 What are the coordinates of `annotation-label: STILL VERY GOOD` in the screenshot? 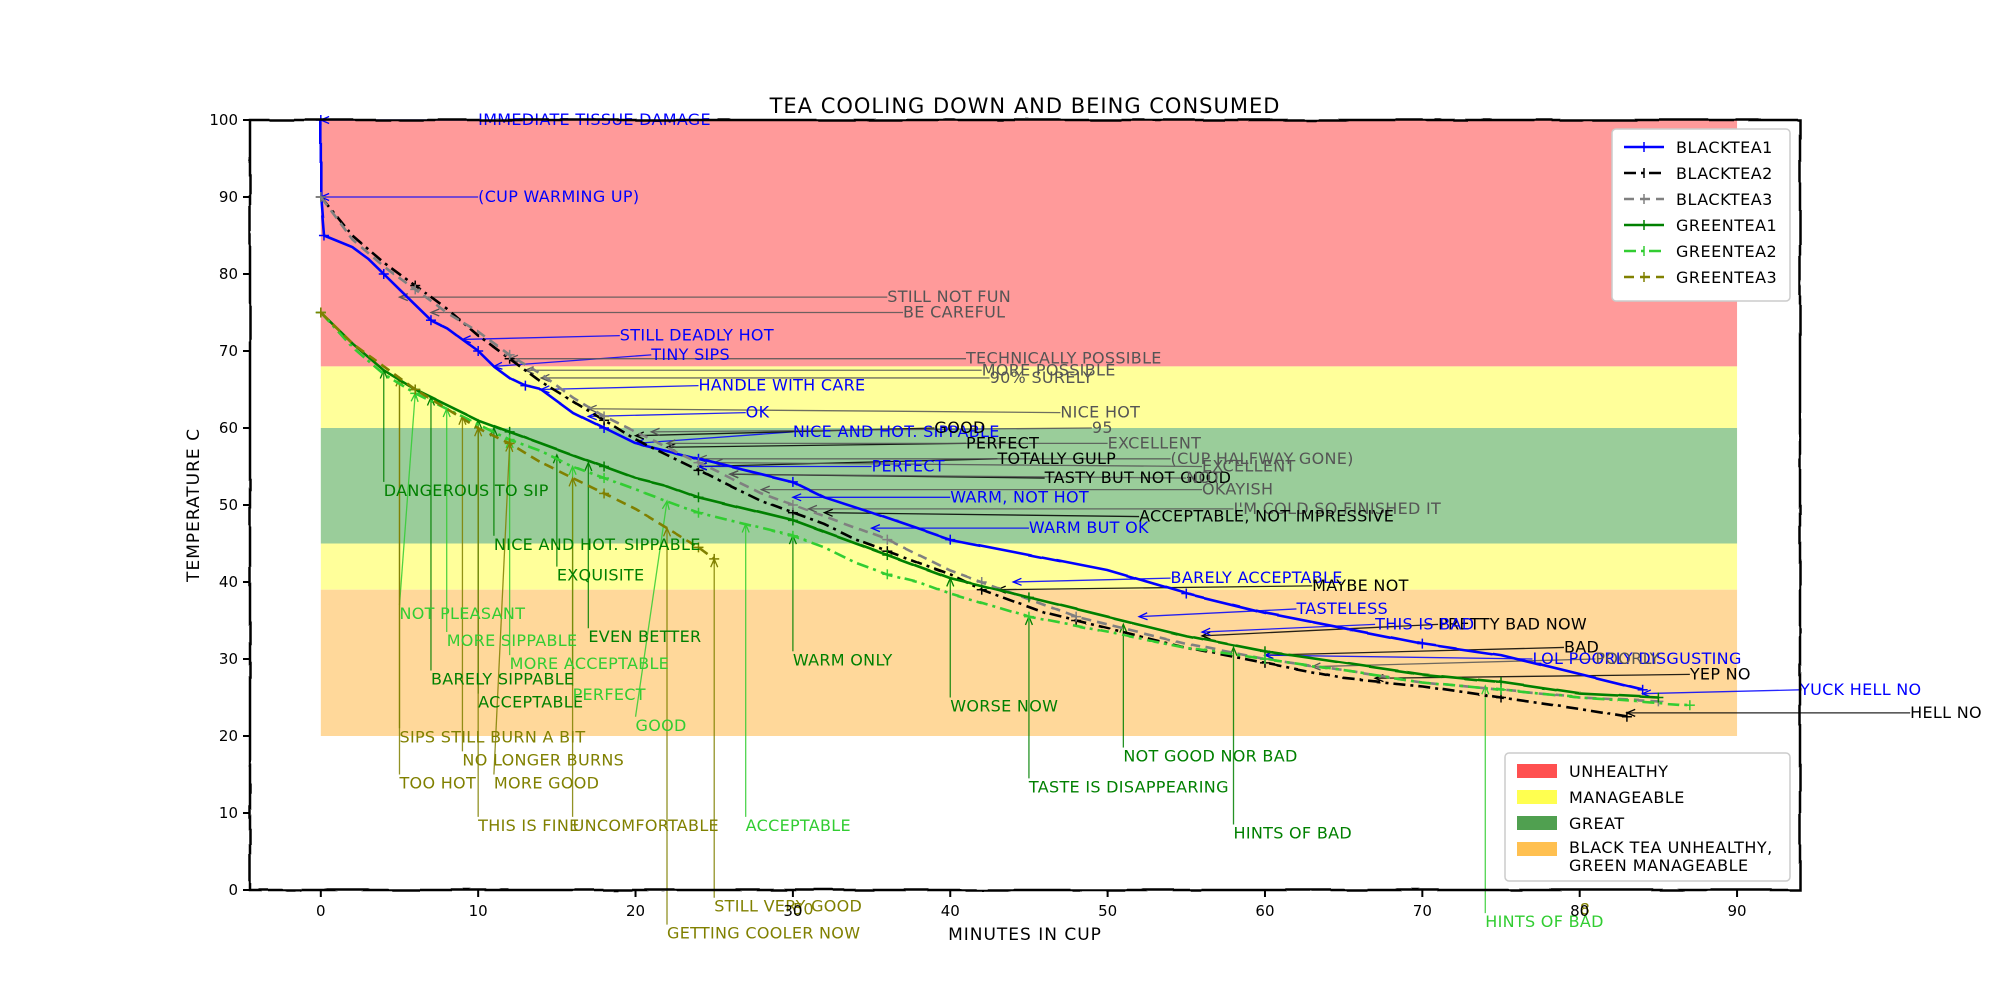 It's located at (788, 906).